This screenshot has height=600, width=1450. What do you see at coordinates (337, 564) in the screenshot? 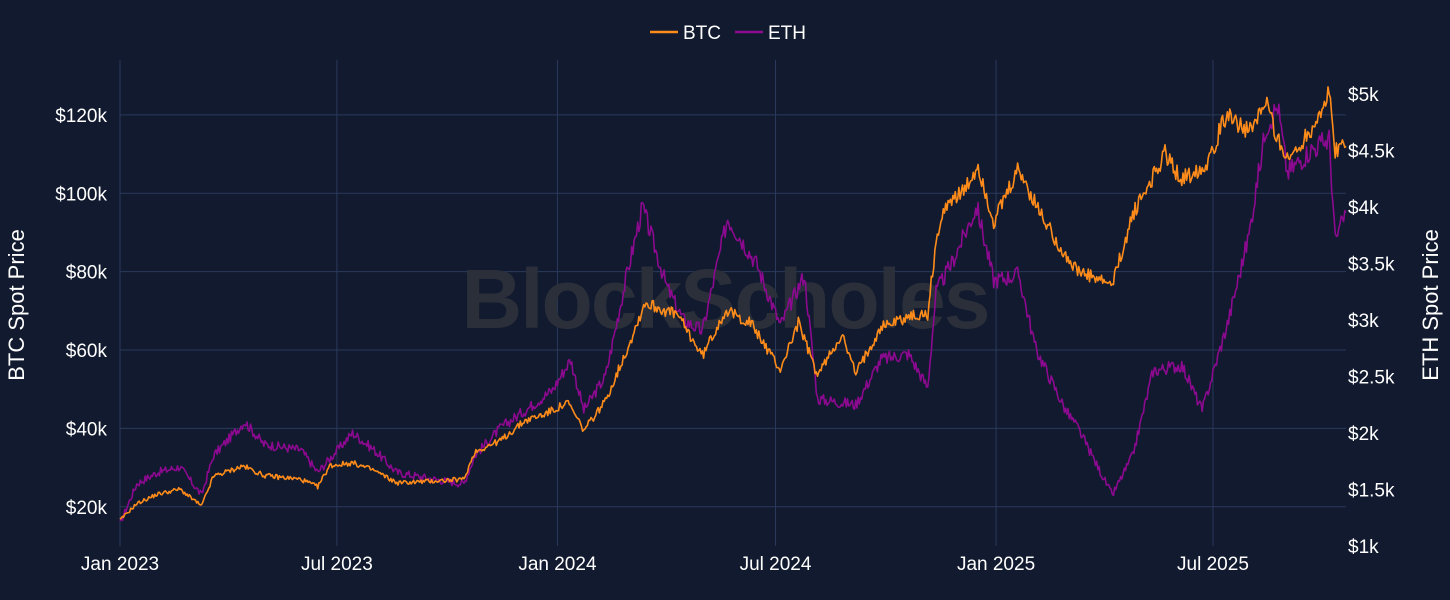
I see `x-tick-label: Jul 2023` at bounding box center [337, 564].